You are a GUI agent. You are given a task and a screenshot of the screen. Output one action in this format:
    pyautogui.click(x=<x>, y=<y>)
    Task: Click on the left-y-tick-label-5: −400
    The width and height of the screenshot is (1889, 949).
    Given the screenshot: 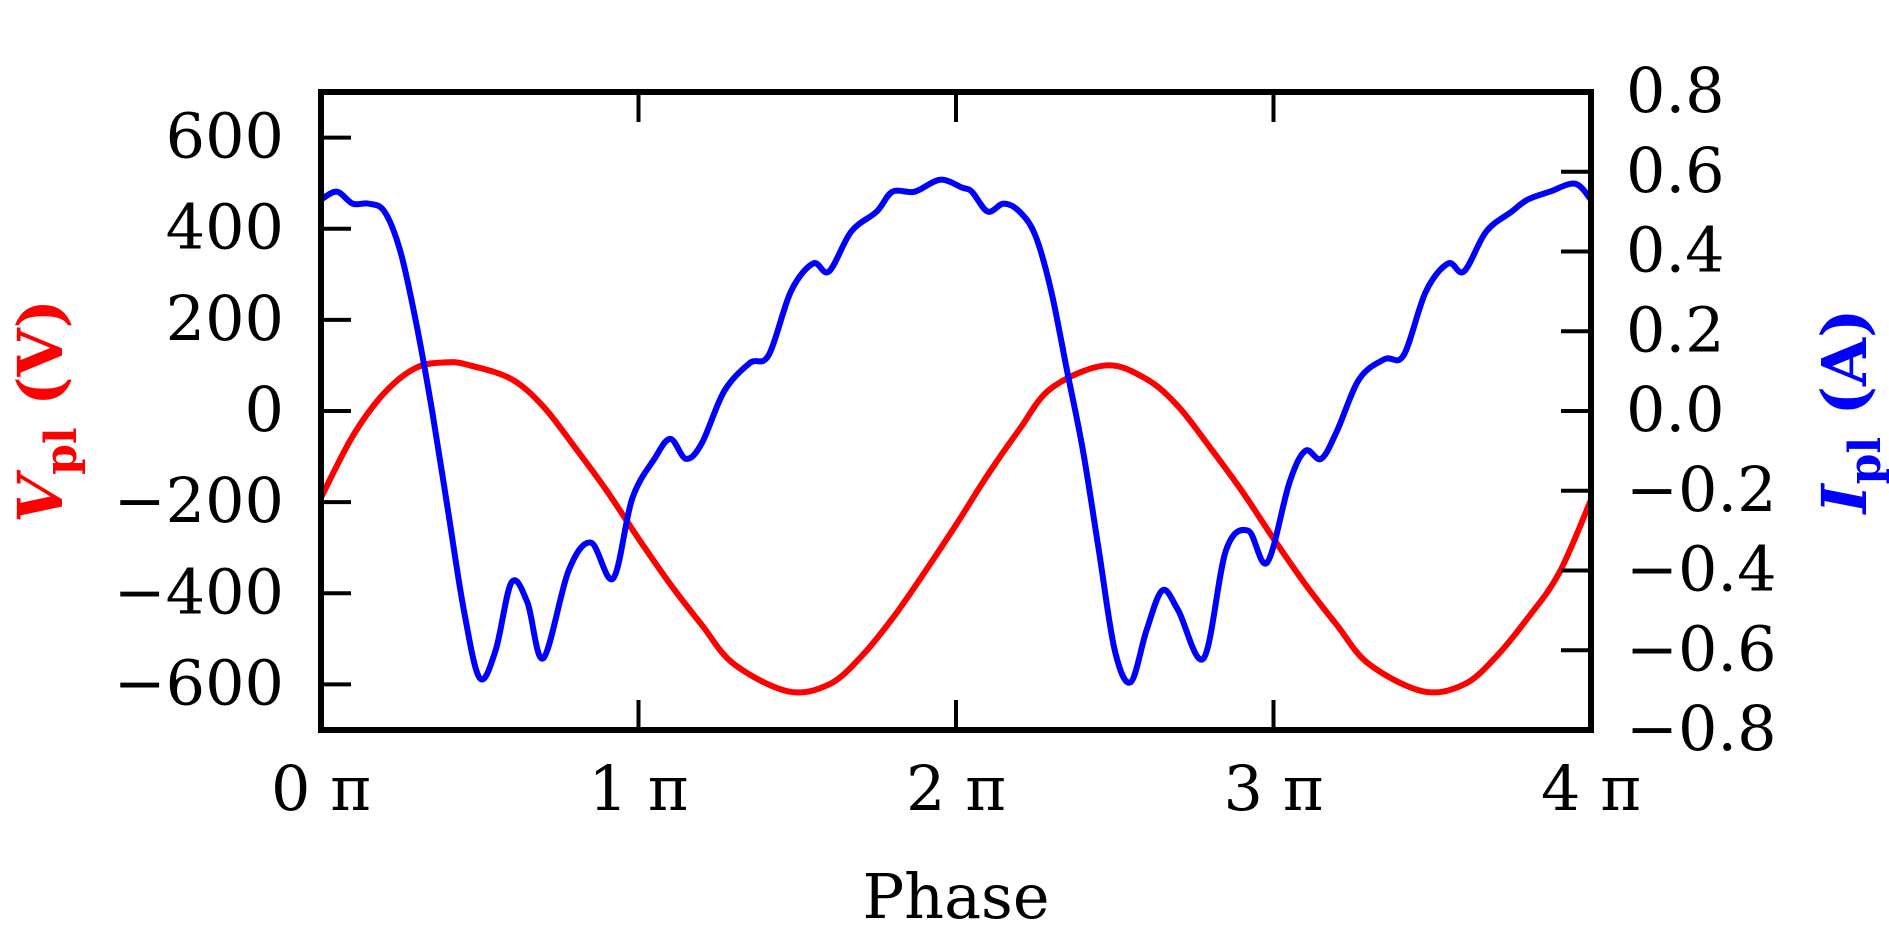 What is the action you would take?
    pyautogui.click(x=199, y=591)
    